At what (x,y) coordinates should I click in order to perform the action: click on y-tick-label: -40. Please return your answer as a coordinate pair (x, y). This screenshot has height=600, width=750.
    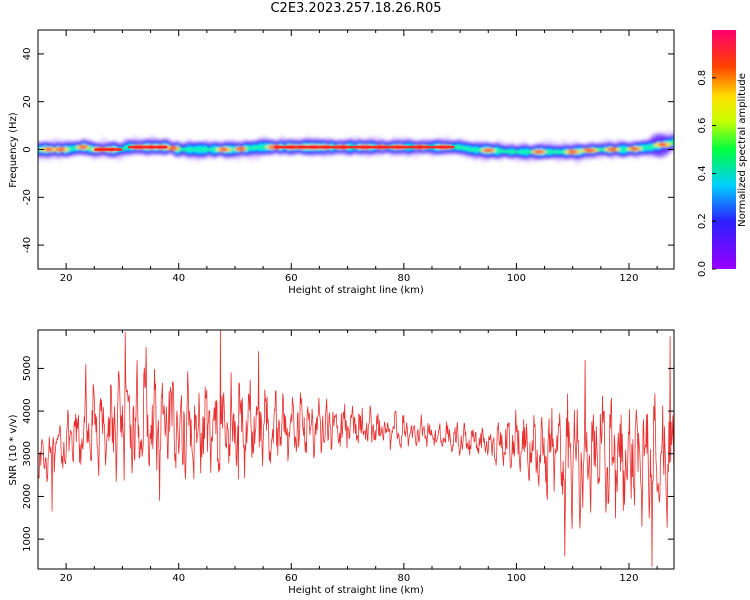
    Looking at the image, I should click on (27, 245).